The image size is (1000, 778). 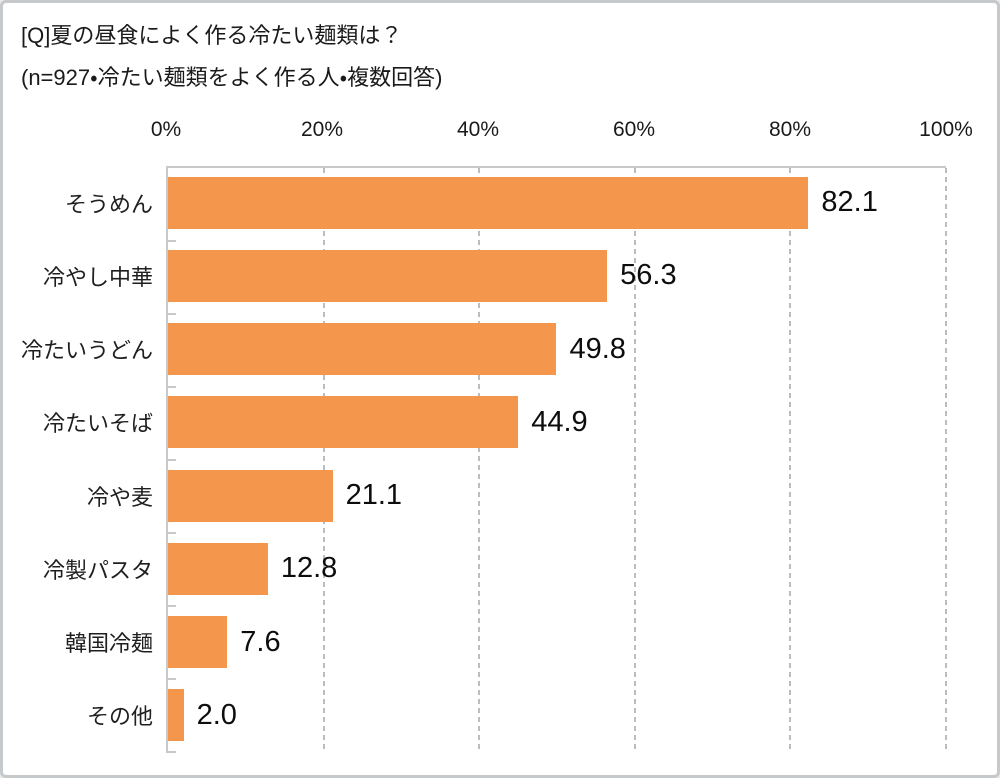 I want to click on bar-track: 56.3, so click(x=556, y=275).